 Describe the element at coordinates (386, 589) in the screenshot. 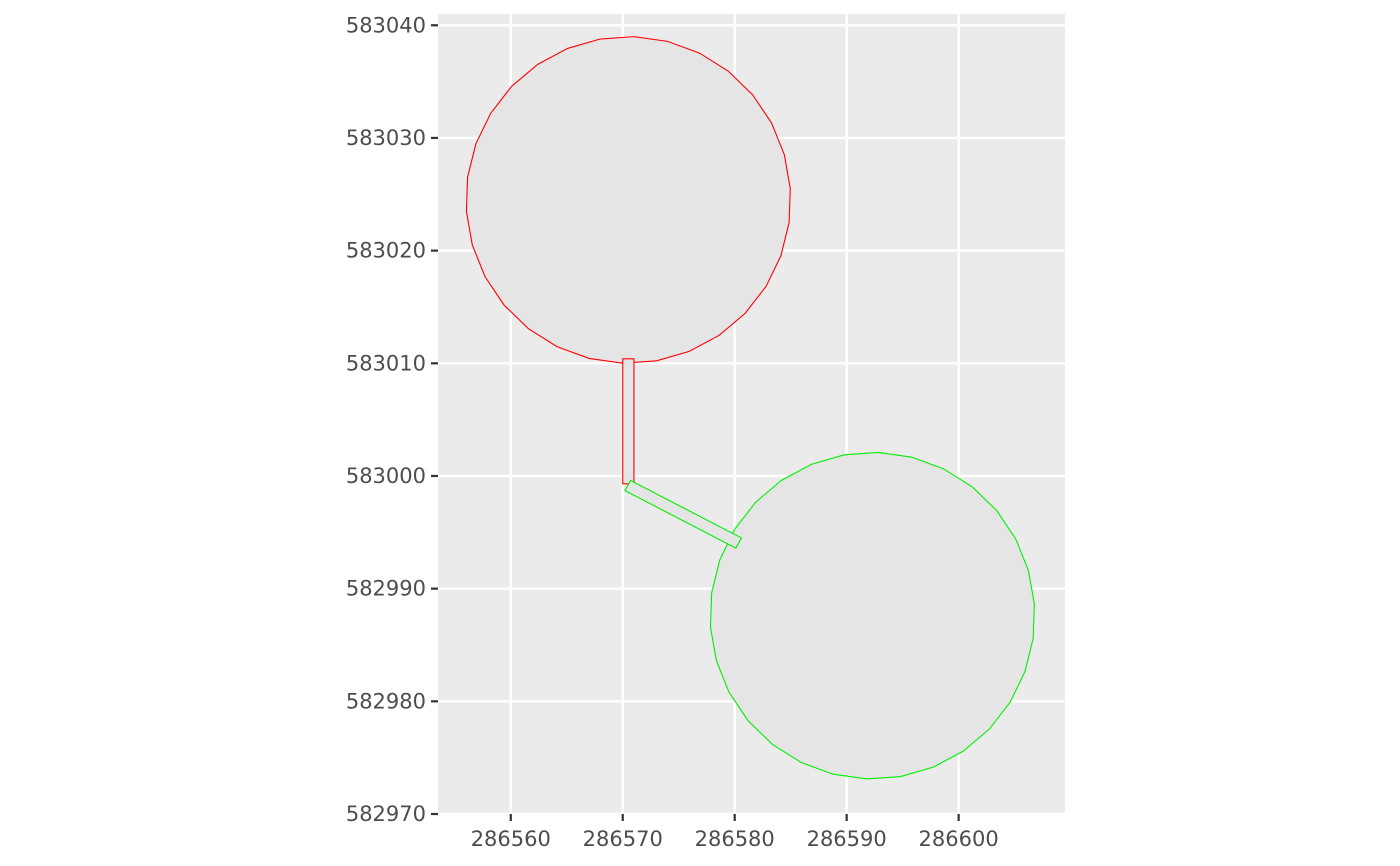

I see `y-tick-label: 582990` at that location.